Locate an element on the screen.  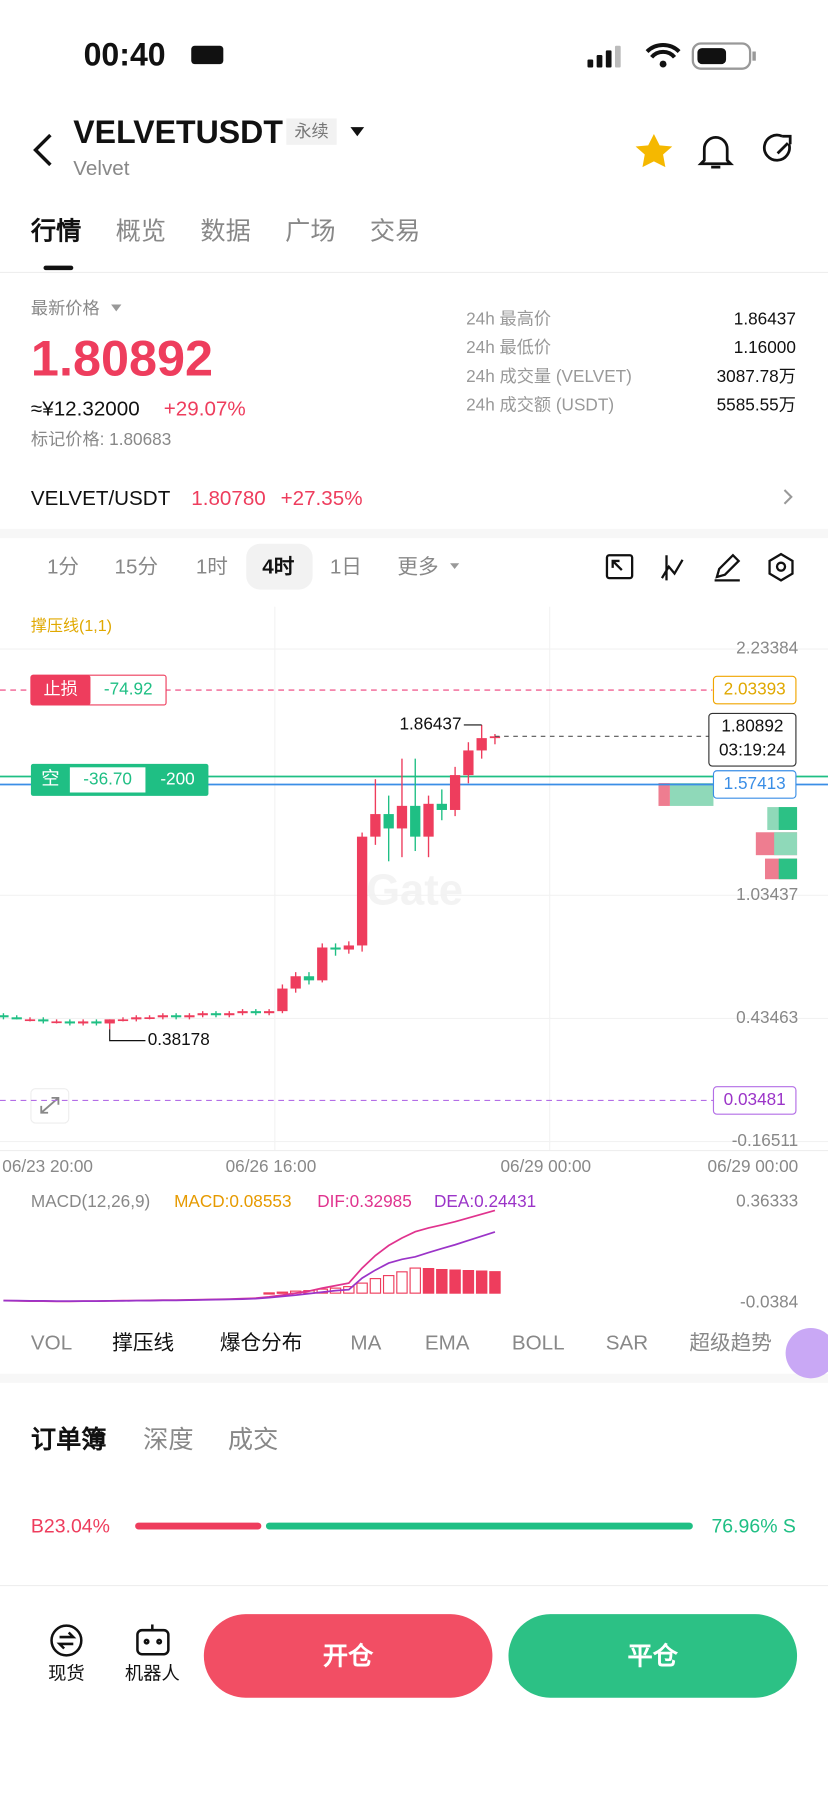
stat-label: 24h 最高价 is located at coordinates (509, 319).